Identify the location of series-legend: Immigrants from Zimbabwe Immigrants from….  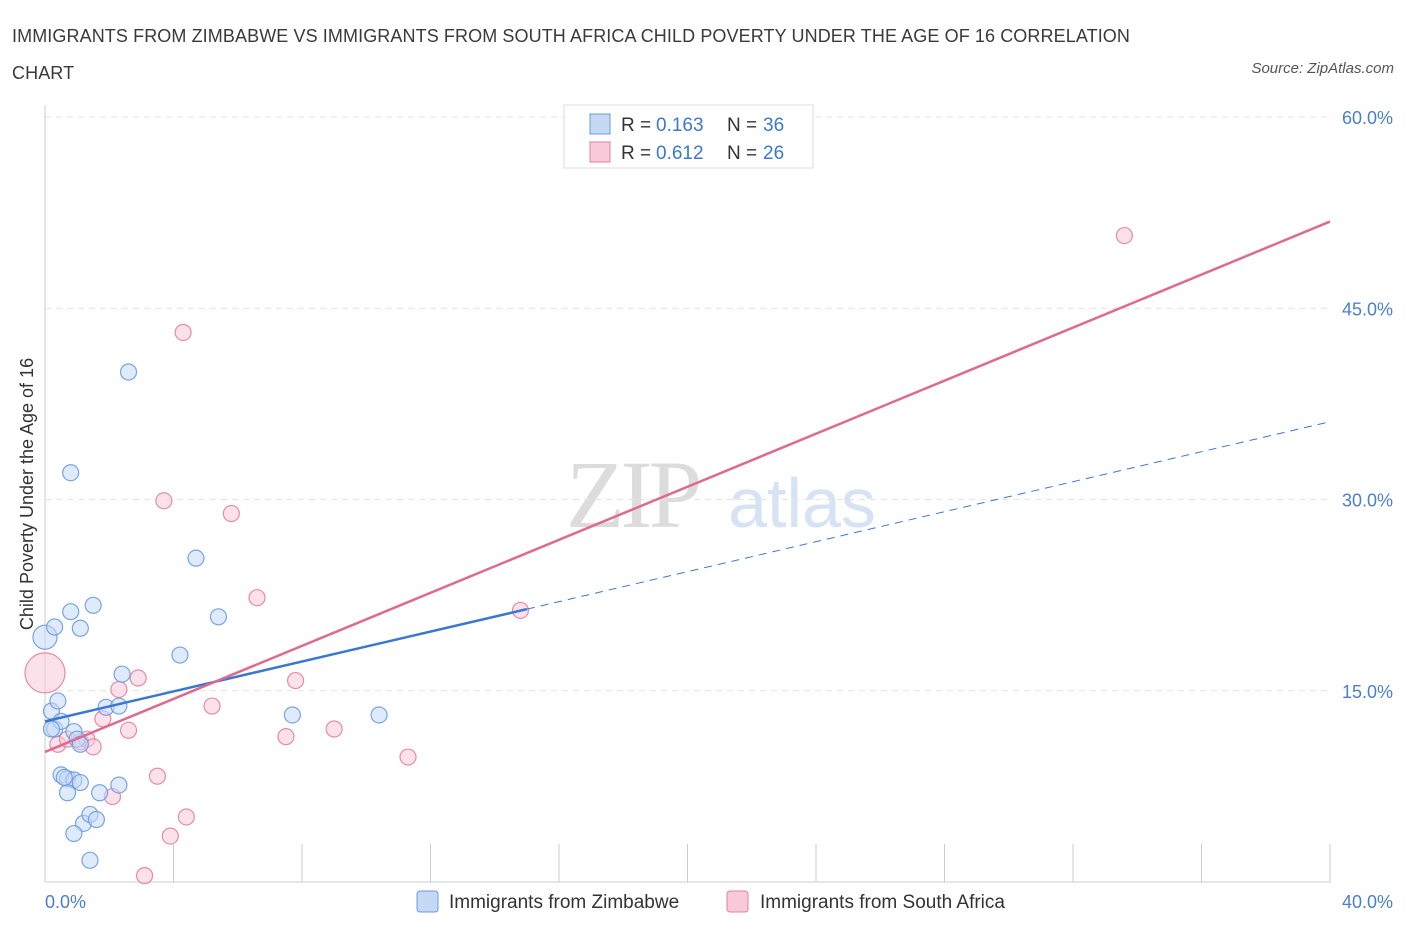
(710, 901).